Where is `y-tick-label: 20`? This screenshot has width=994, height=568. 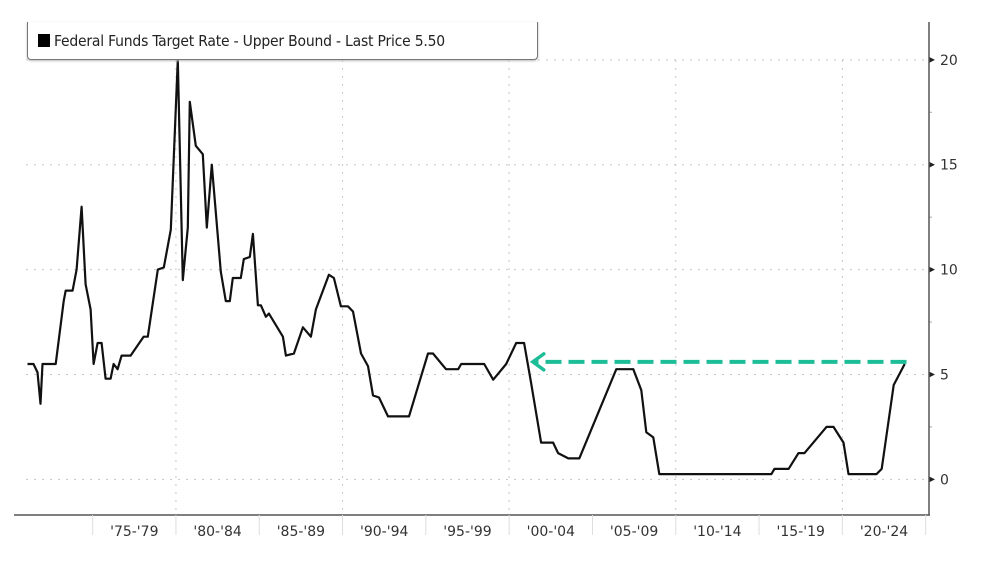
y-tick-label: 20 is located at coordinates (949, 61).